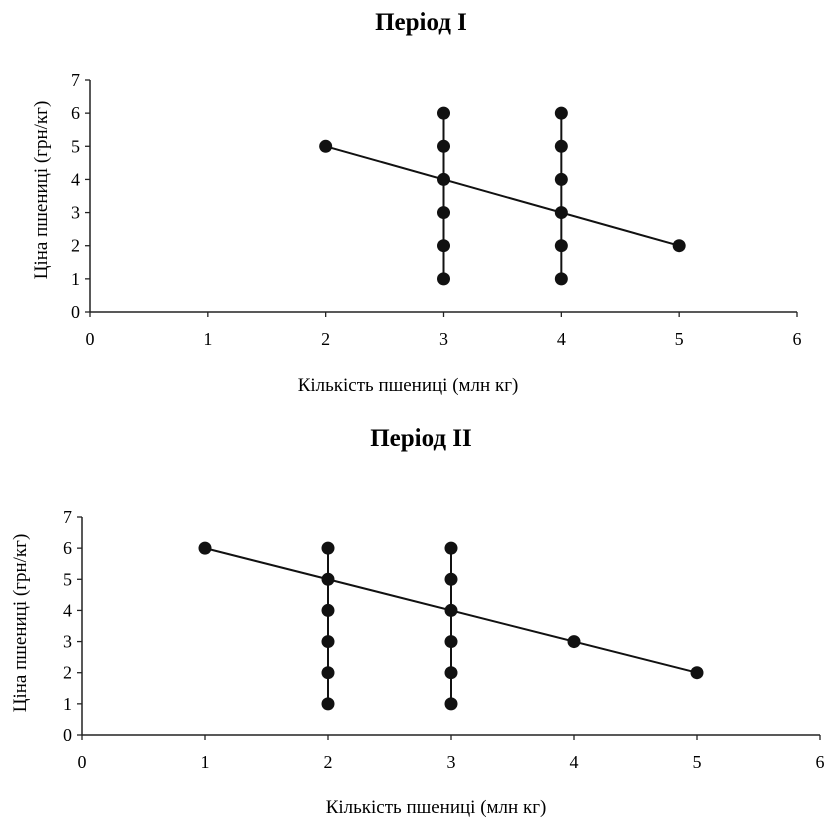  What do you see at coordinates (421, 22) in the screenshot?
I see `chart-title: Період I` at bounding box center [421, 22].